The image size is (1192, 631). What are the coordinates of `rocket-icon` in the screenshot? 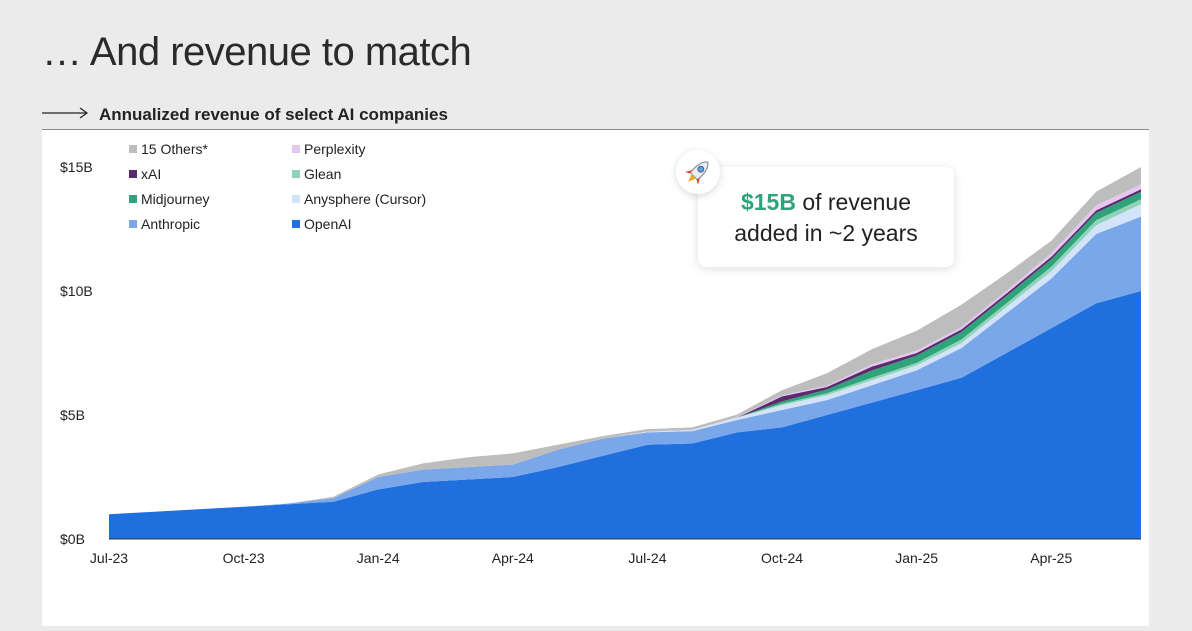 It's located at (698, 172).